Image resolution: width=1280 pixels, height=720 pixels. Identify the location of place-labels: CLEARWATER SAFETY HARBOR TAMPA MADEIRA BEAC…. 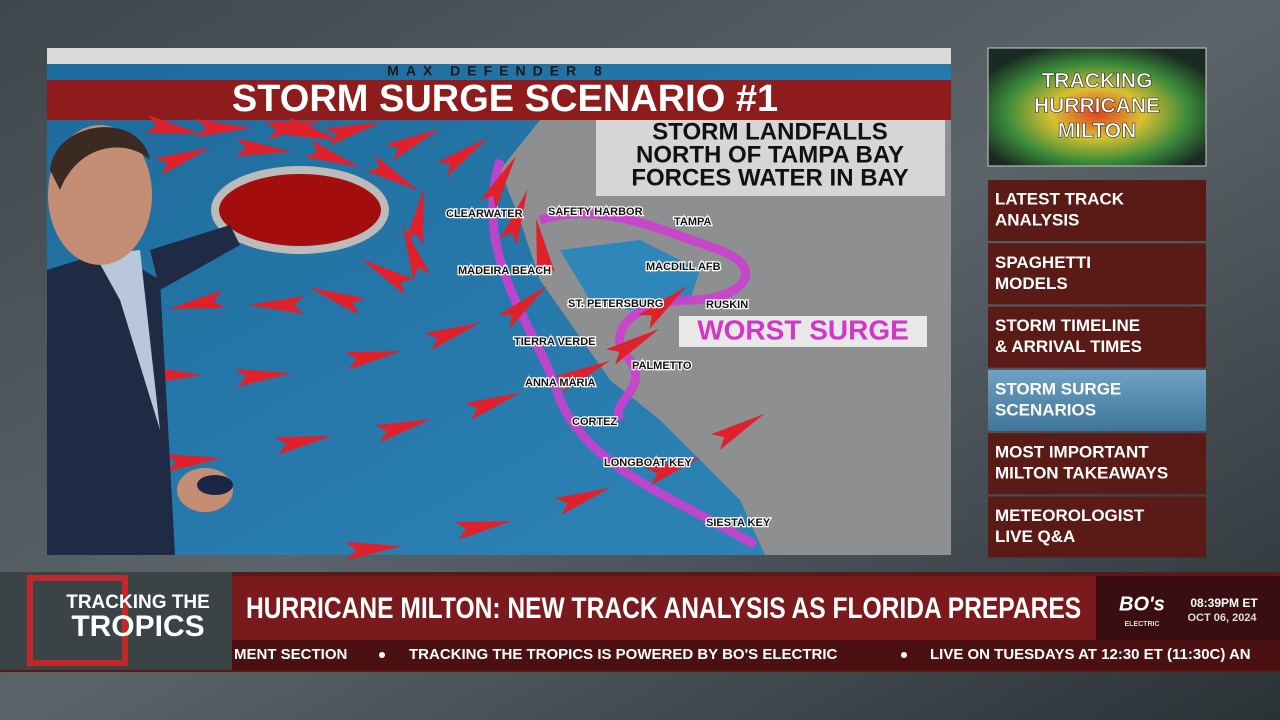
(608, 368).